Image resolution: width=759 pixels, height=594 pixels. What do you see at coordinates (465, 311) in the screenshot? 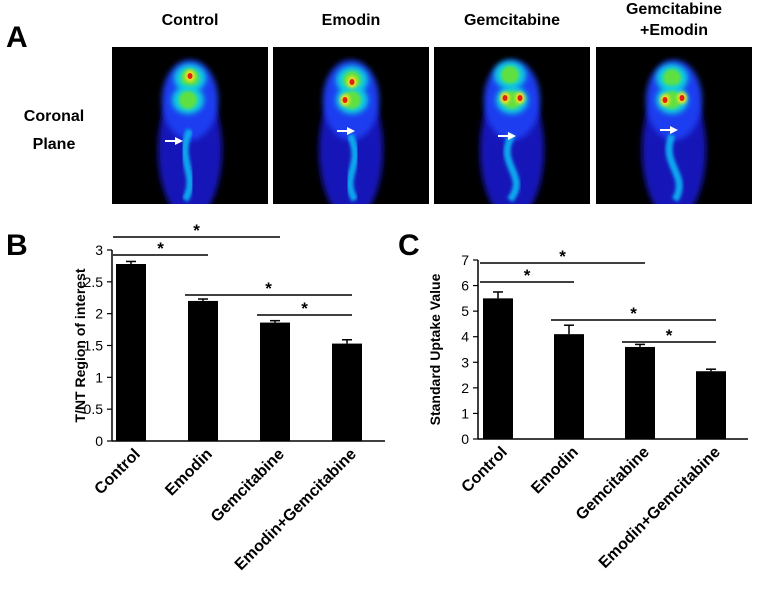
I see `y-tick-label: 5` at bounding box center [465, 311].